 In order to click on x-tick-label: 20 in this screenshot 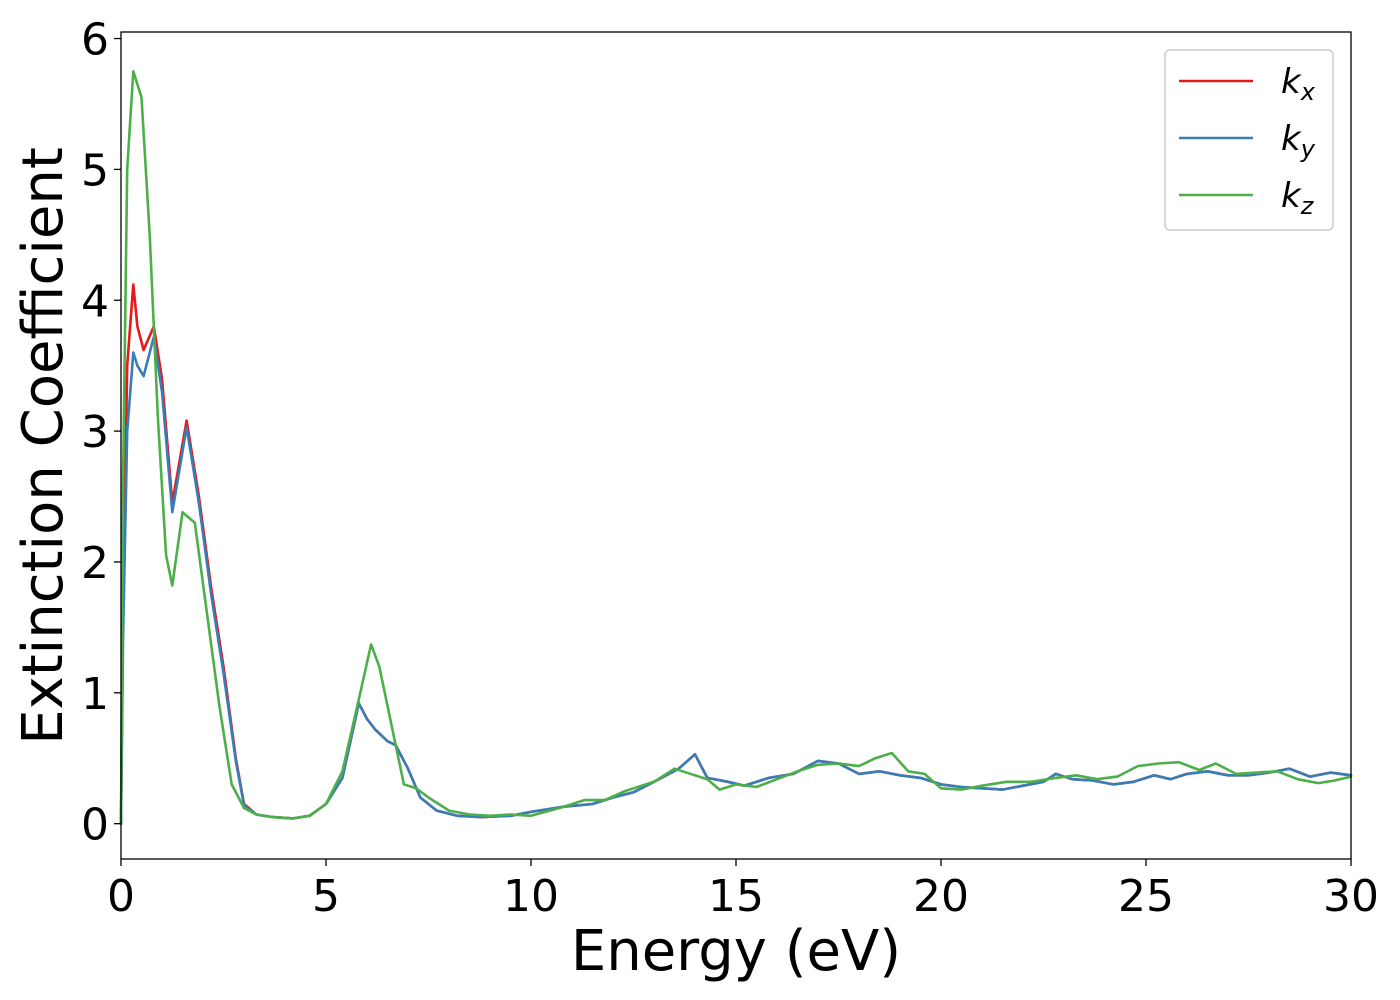, I will do `click(941, 896)`.